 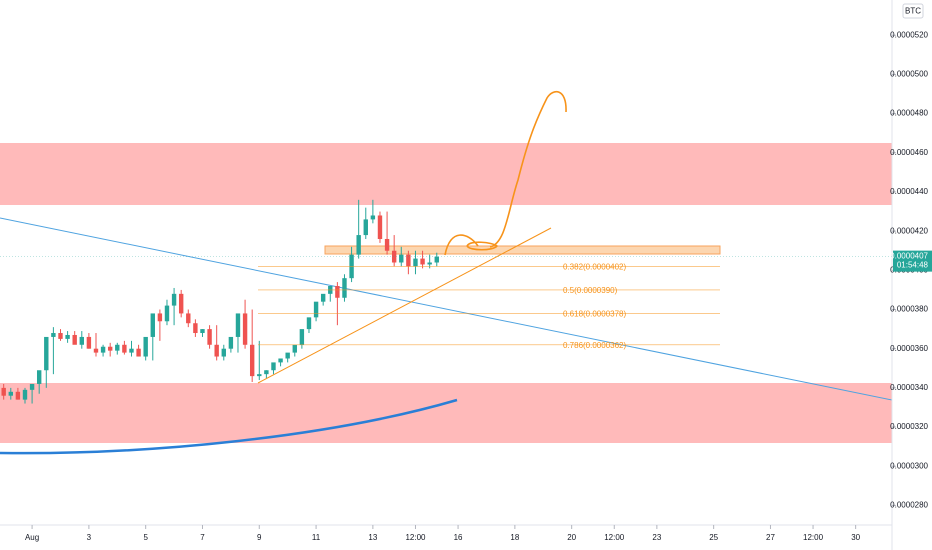 What do you see at coordinates (89, 537) in the screenshot?
I see `x-tick-label: 3` at bounding box center [89, 537].